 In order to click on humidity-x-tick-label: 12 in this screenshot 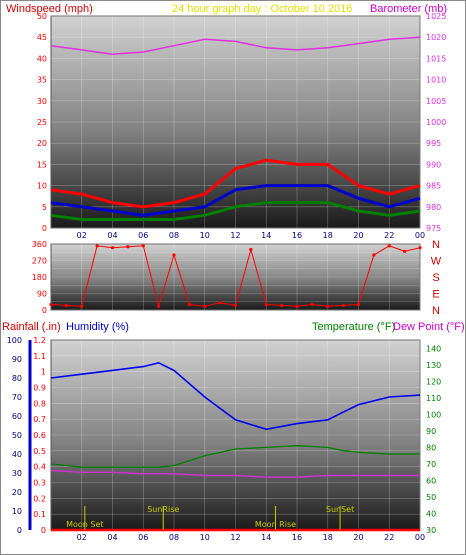, I will do `click(235, 537)`.